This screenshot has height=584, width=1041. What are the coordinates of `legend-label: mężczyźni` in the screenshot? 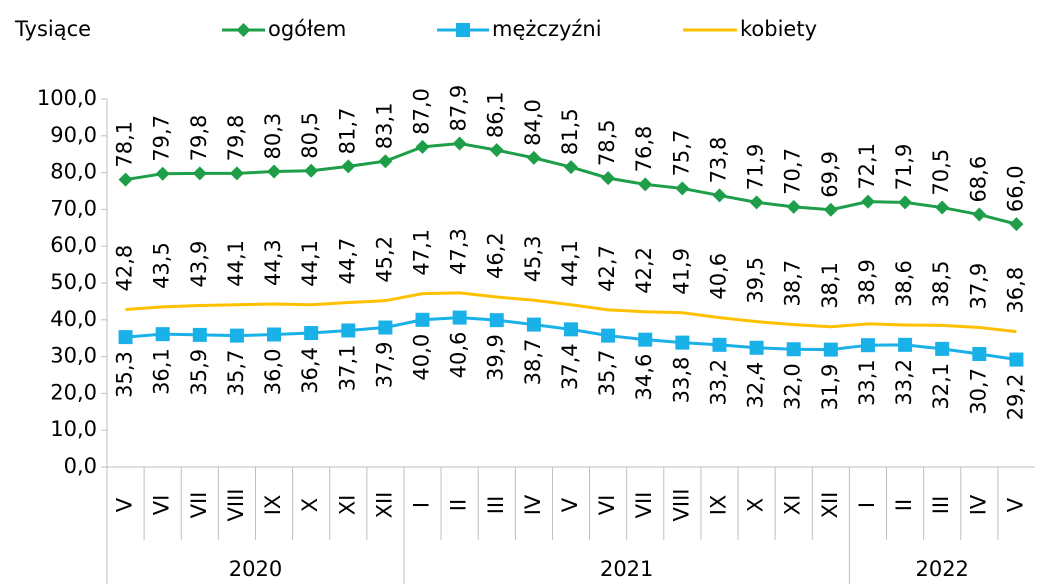 It's located at (547, 29).